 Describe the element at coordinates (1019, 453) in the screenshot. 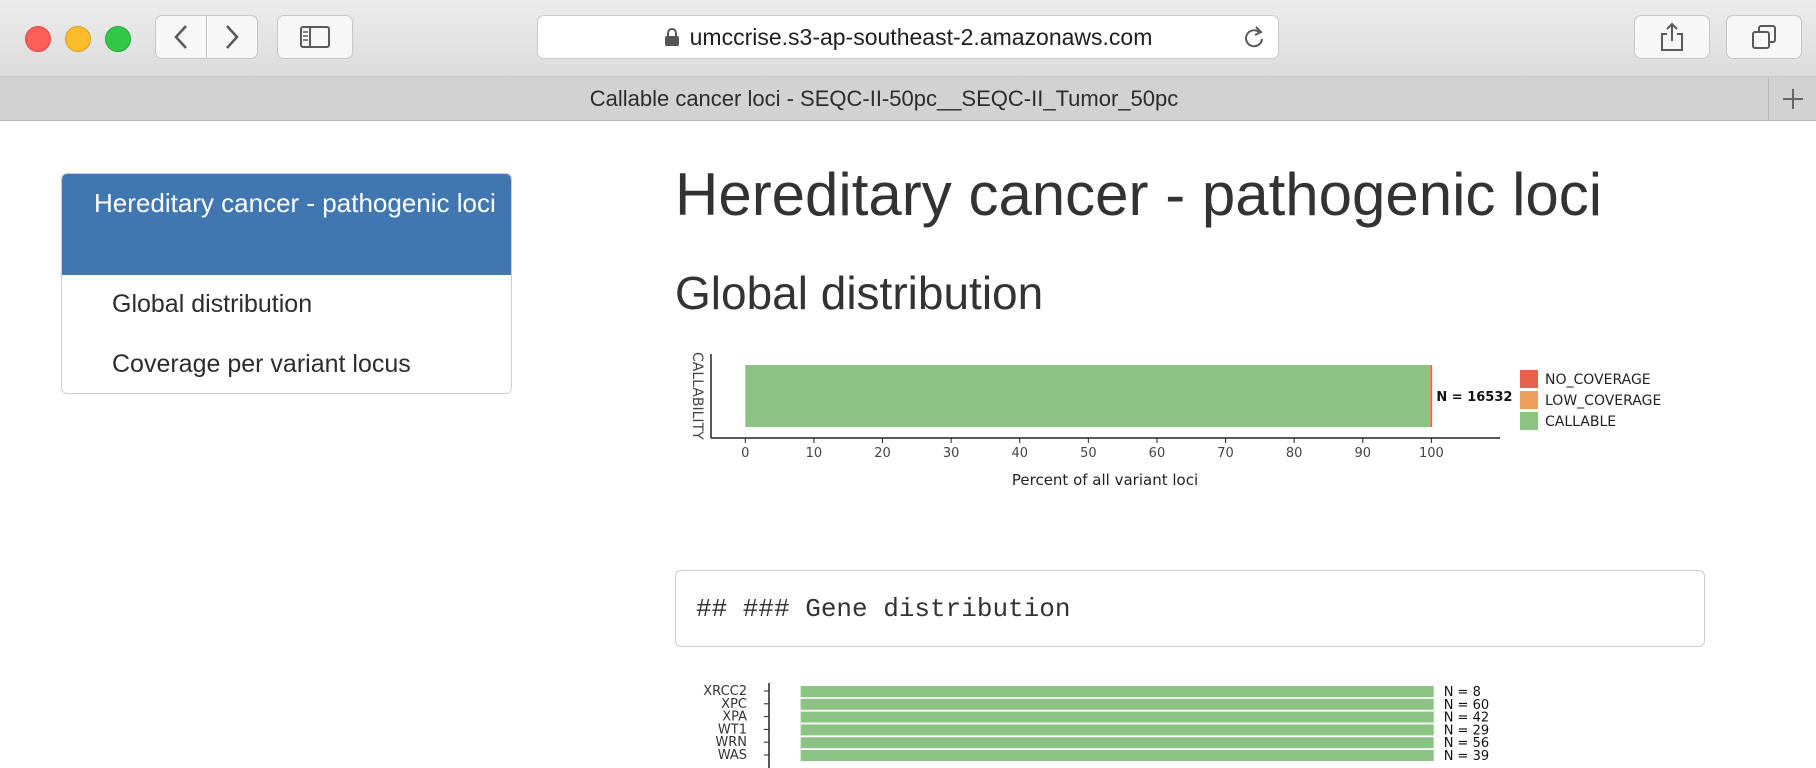

I see `x-tick-label: 40` at that location.